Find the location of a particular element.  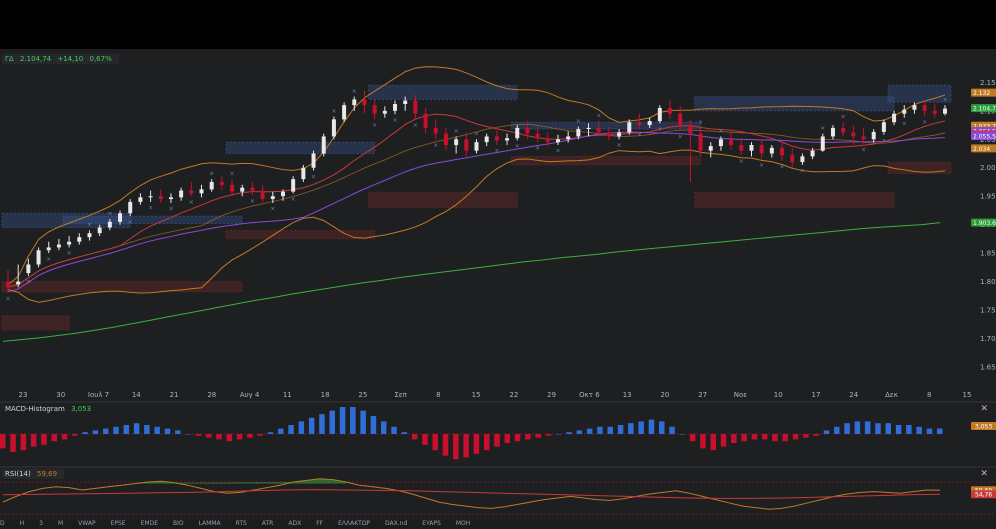

toolbar-item: RTS is located at coordinates (241, 523).